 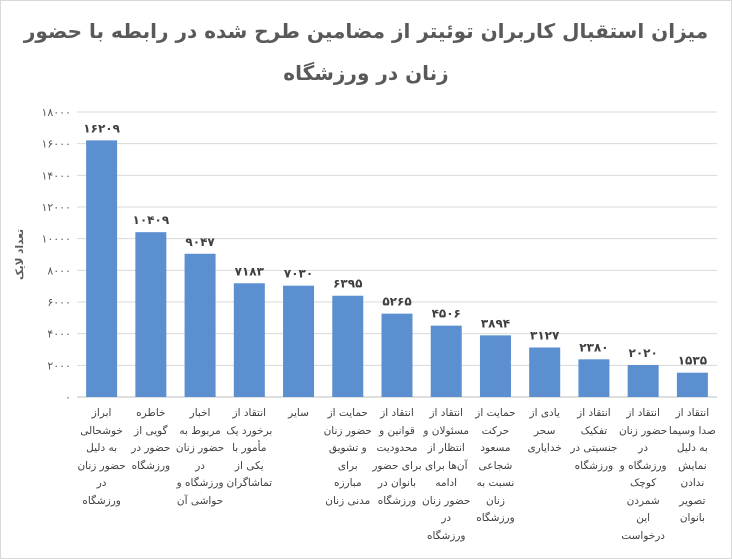 What do you see at coordinates (594, 439) in the screenshot?
I see `x-tick-label: انتقاد از تفکیک جنسیتی در ورزشگاه` at bounding box center [594, 439].